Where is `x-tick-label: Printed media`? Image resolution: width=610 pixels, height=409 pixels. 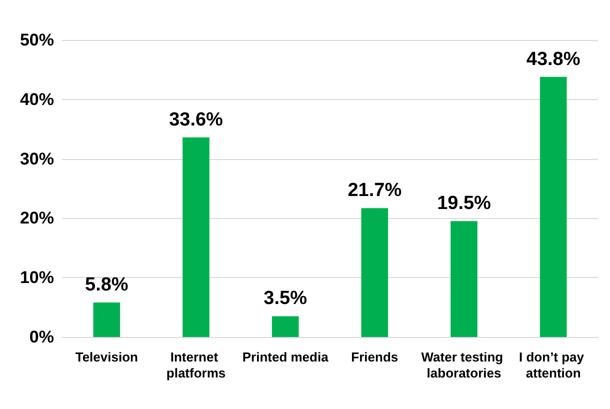
x-tick-label: Printed media is located at coordinates (286, 357).